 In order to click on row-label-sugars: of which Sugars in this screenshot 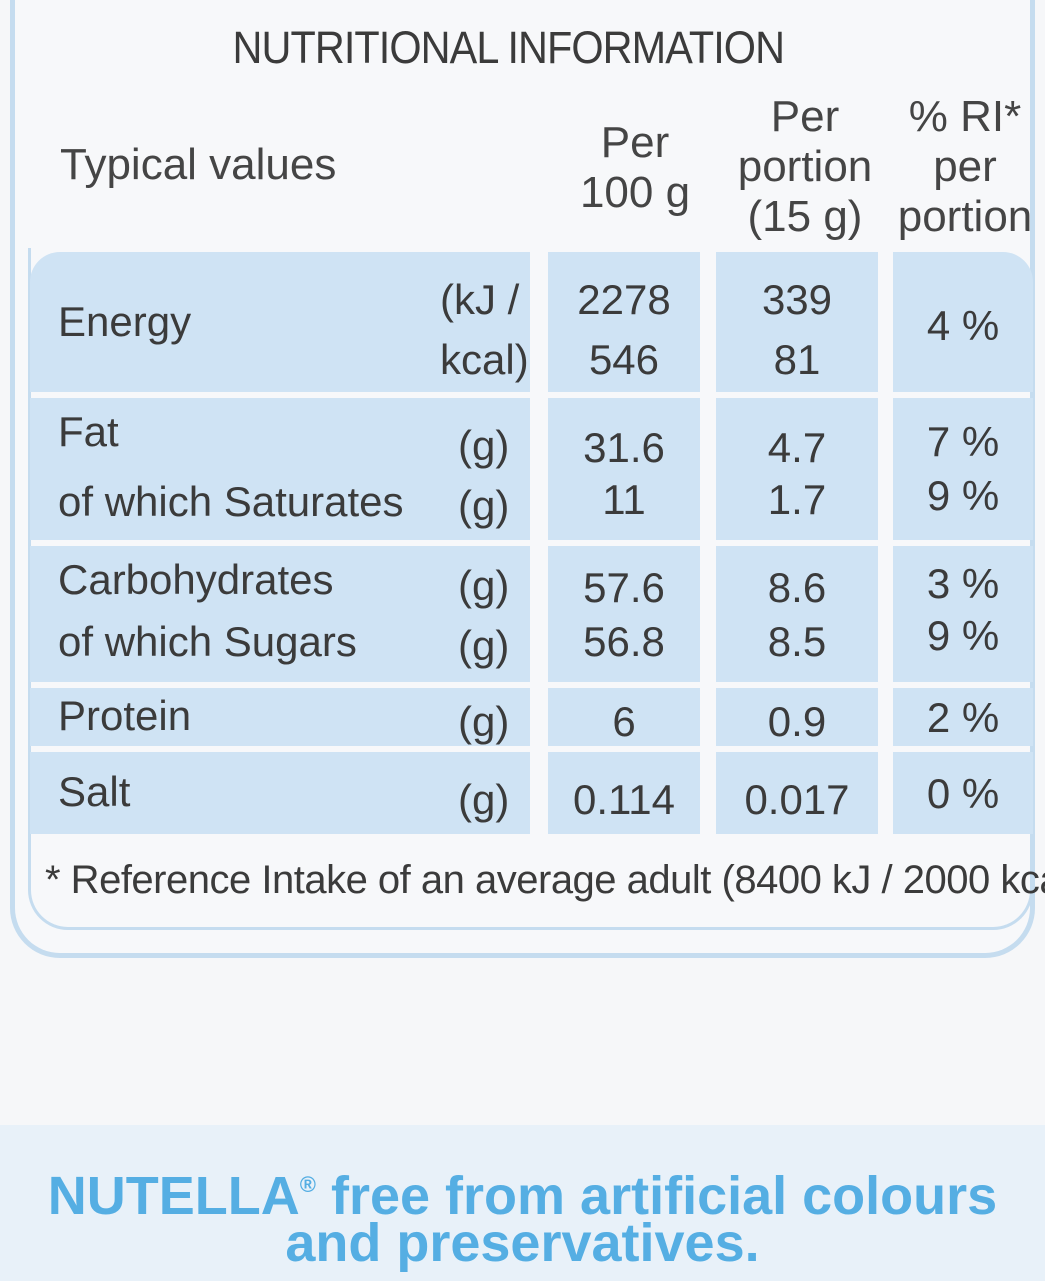, I will do `click(207, 641)`.